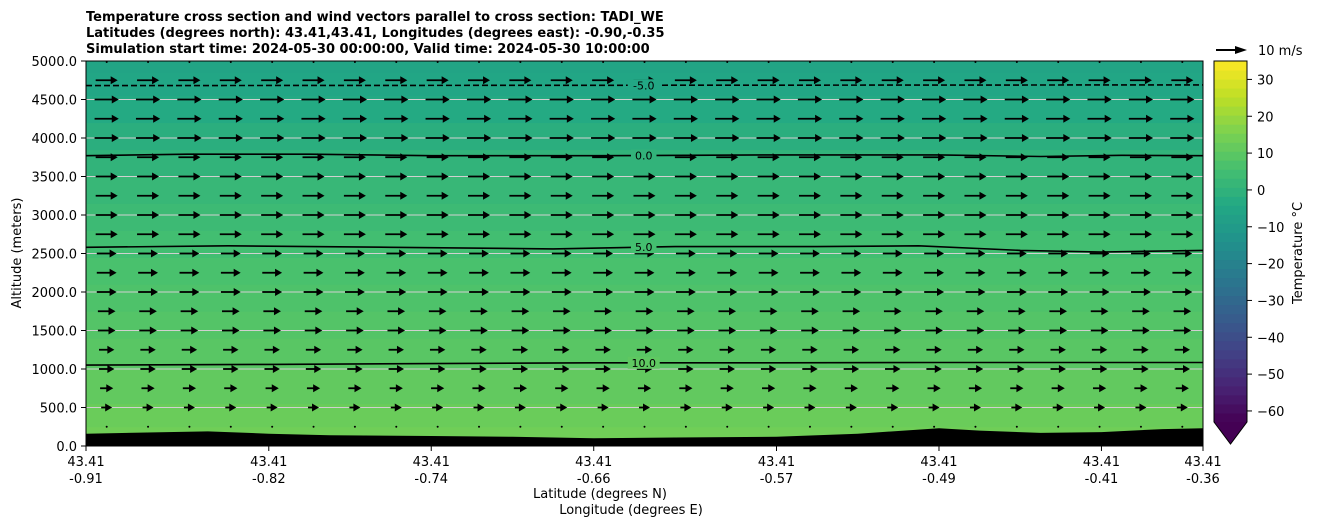 The height and width of the screenshot is (526, 1319). I want to click on x-axis-label-latitude: Latitude (degrees N), so click(600, 494).